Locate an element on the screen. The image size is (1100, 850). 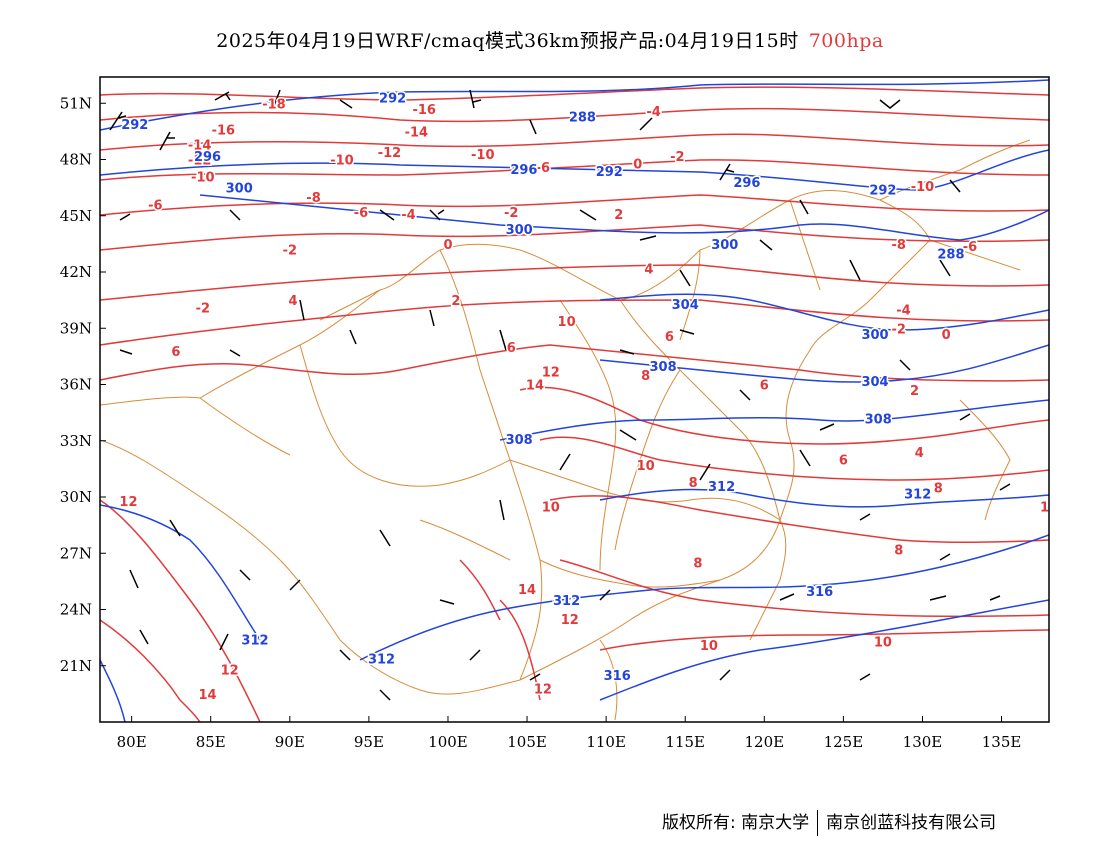
x-tick-label: 125E is located at coordinates (844, 742).